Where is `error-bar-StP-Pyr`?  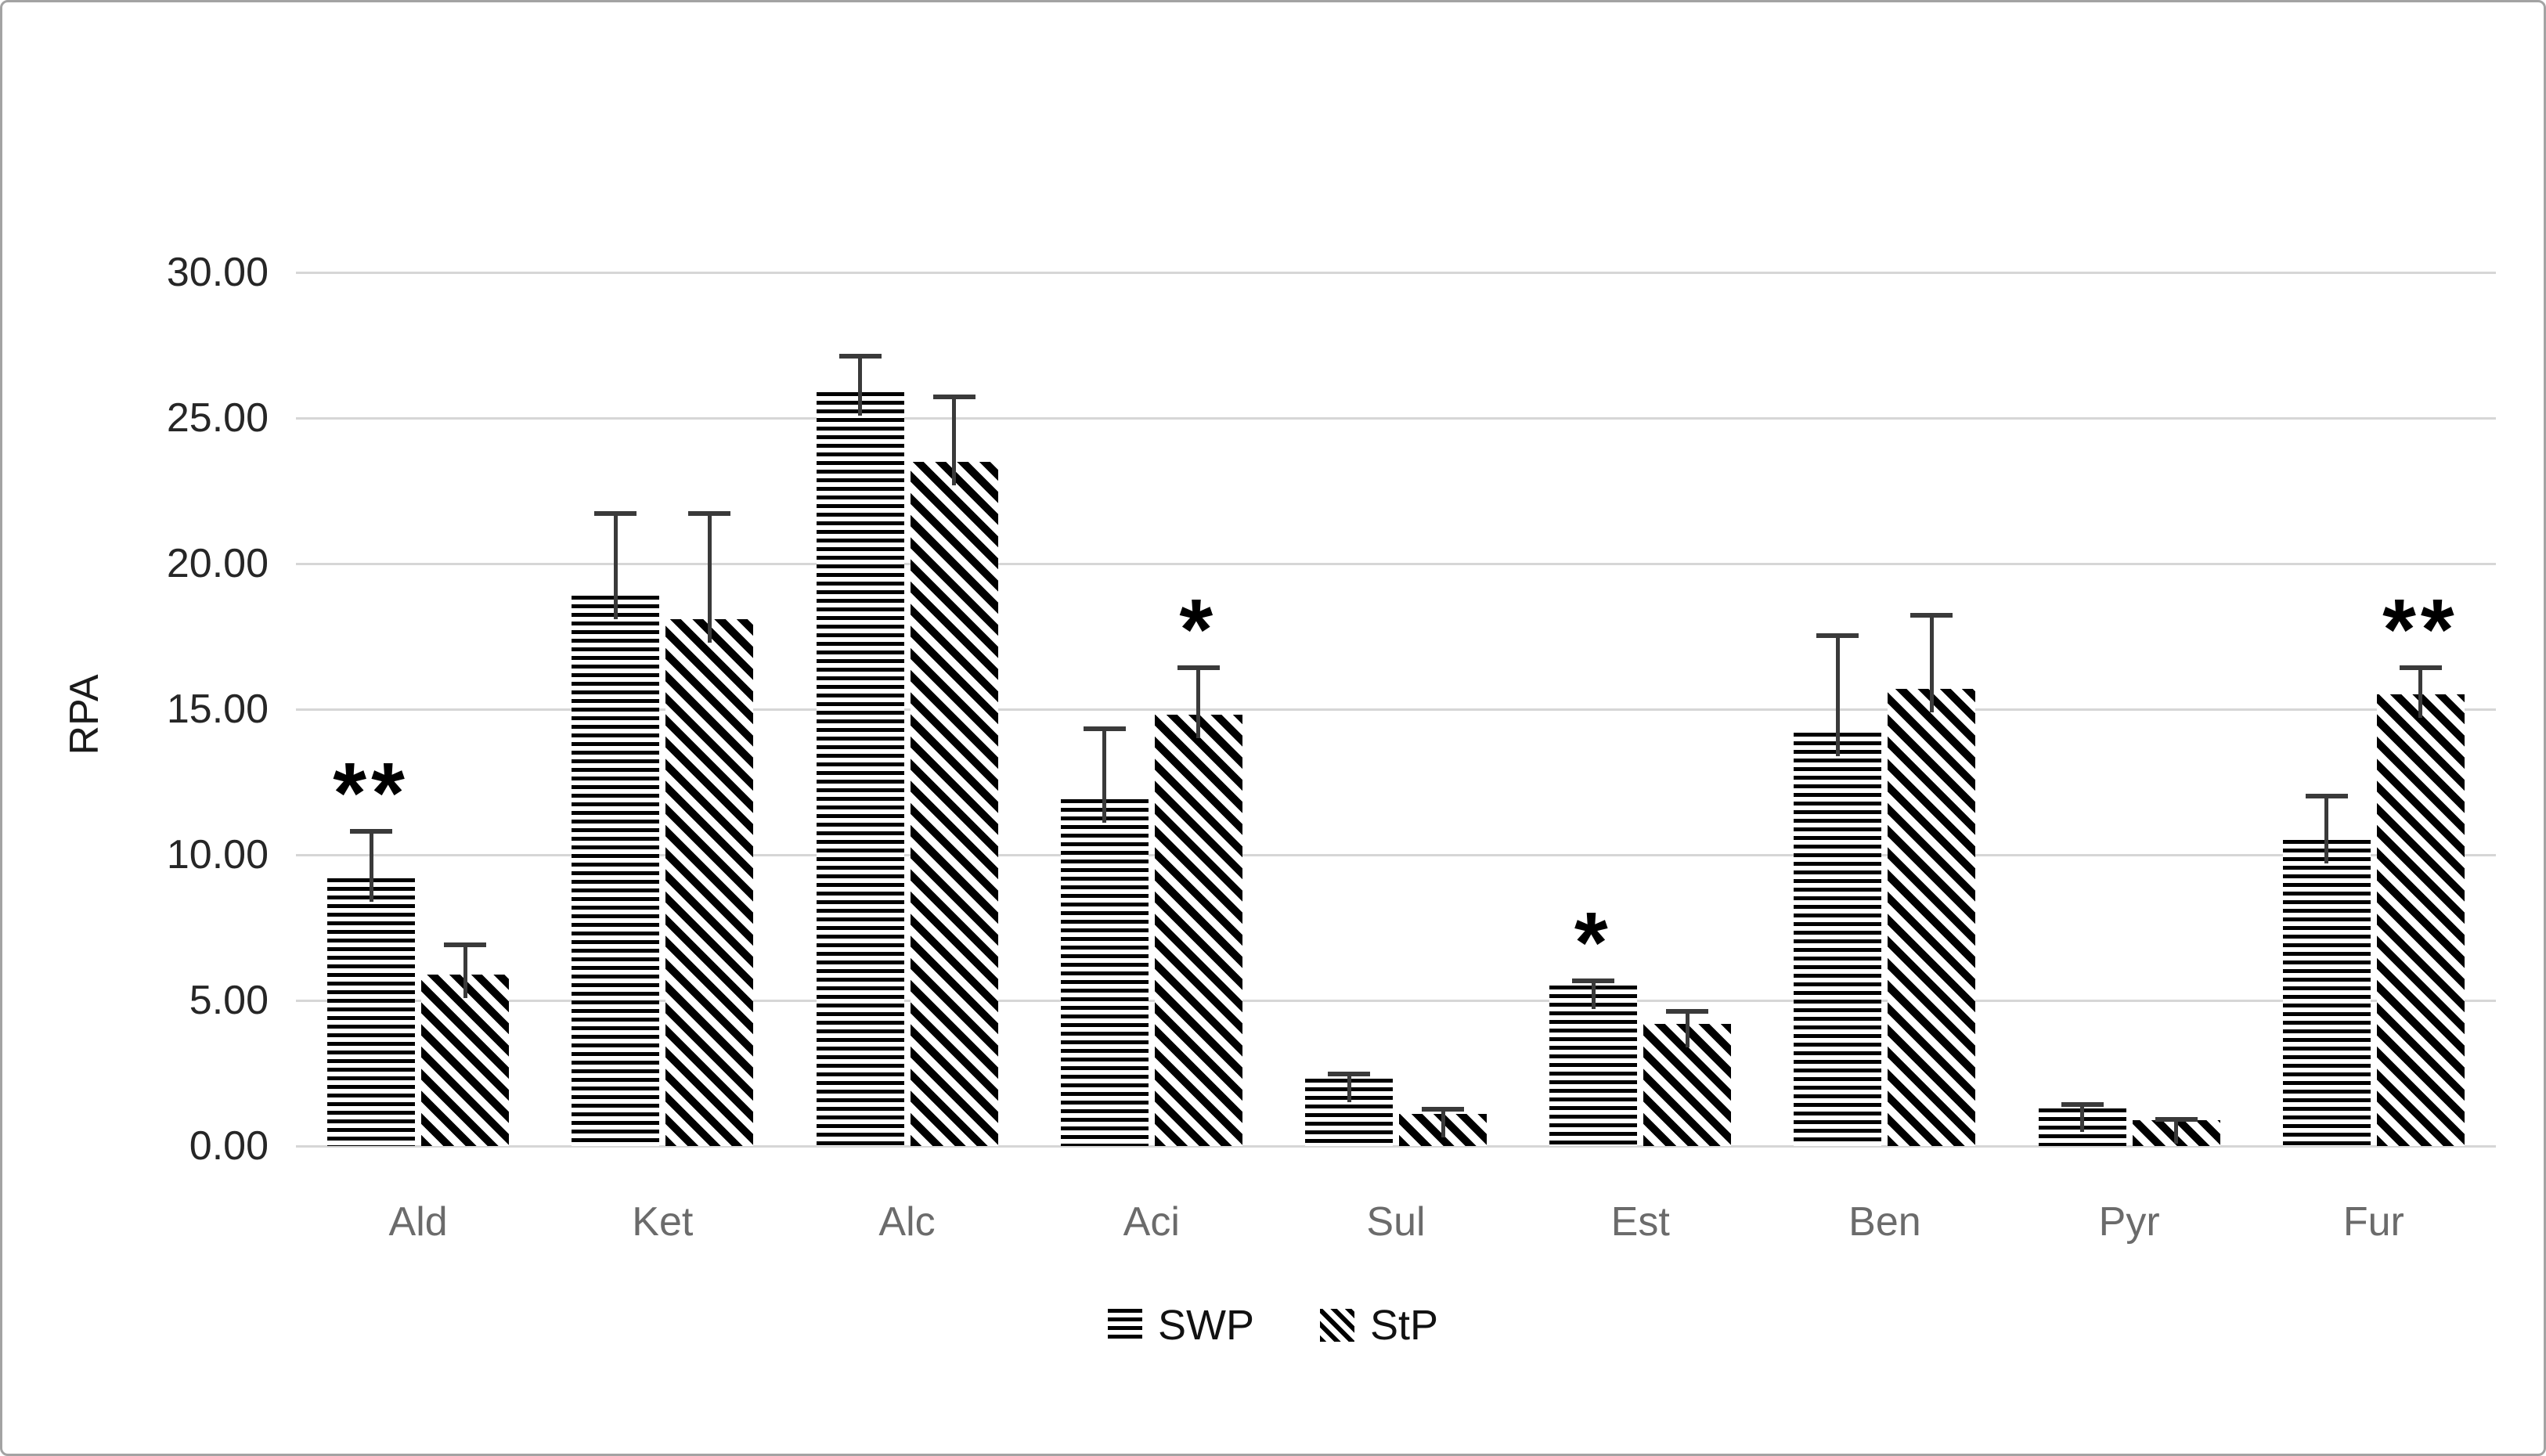
error-bar-StP-Pyr is located at coordinates (2176, 1130).